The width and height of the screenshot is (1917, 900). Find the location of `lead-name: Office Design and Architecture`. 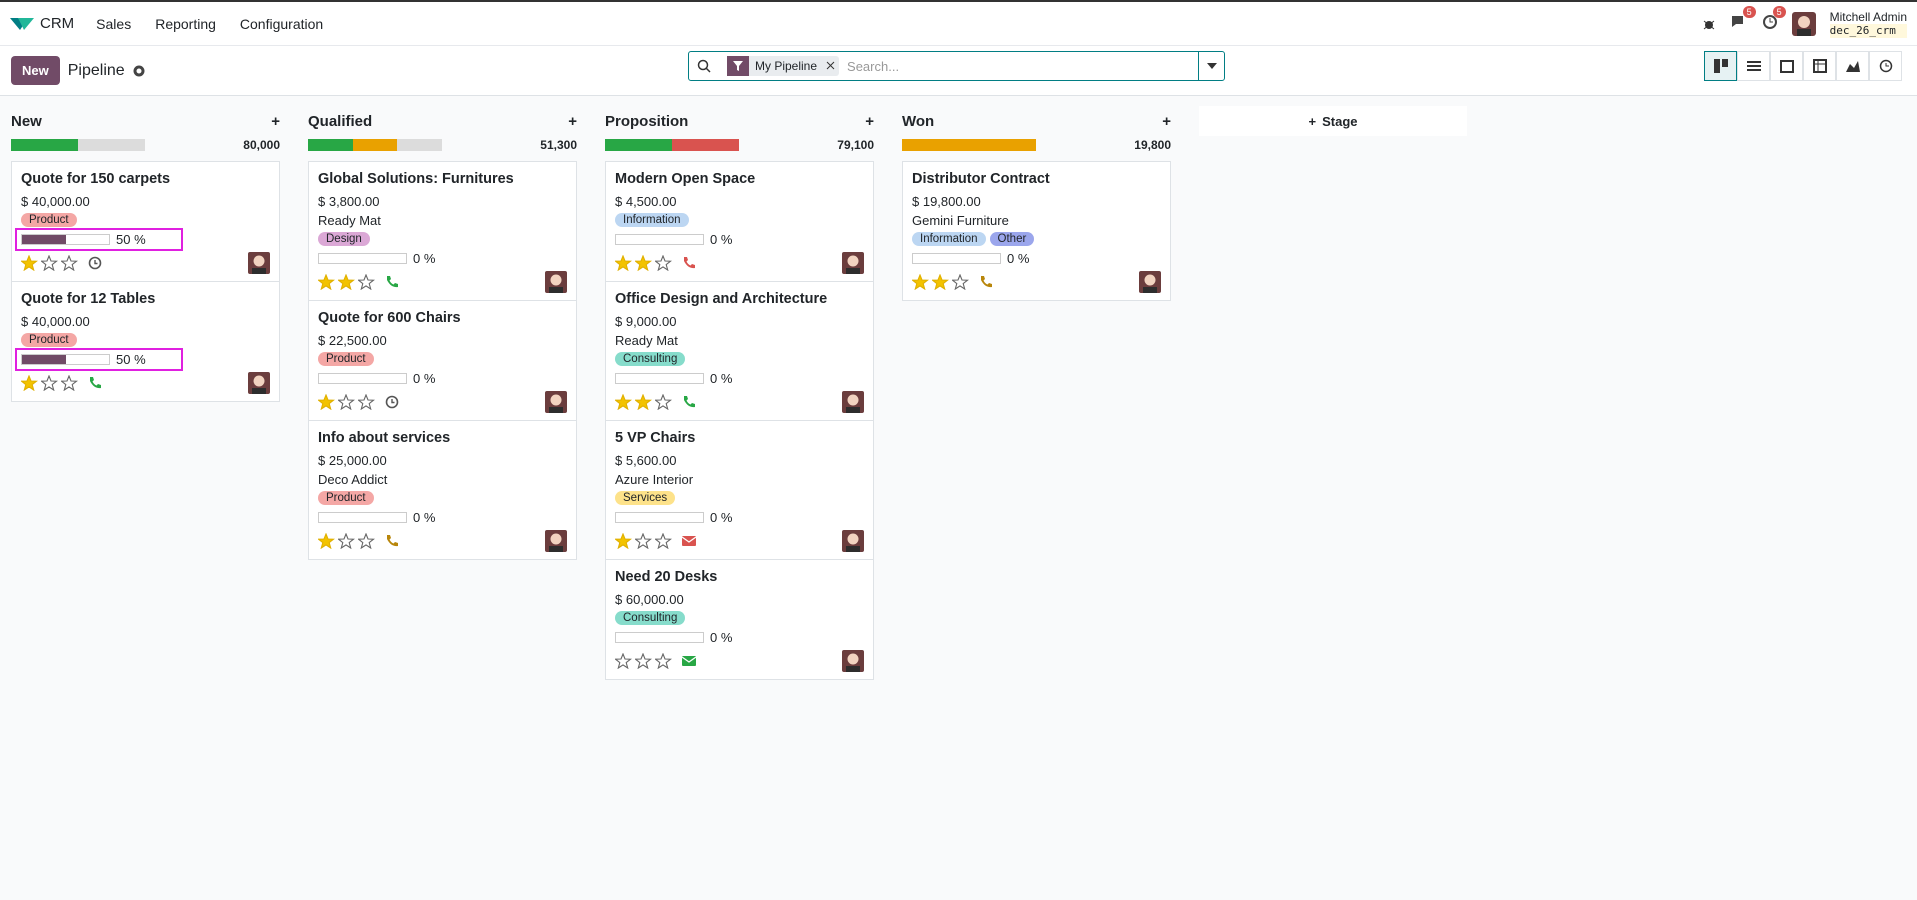

lead-name: Office Design and Architecture is located at coordinates (721, 299).